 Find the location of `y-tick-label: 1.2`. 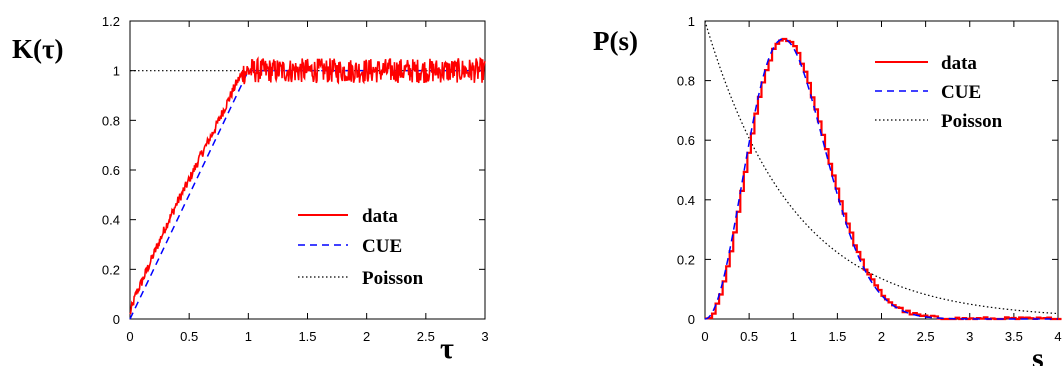

y-tick-label: 1.2 is located at coordinates (111, 21).